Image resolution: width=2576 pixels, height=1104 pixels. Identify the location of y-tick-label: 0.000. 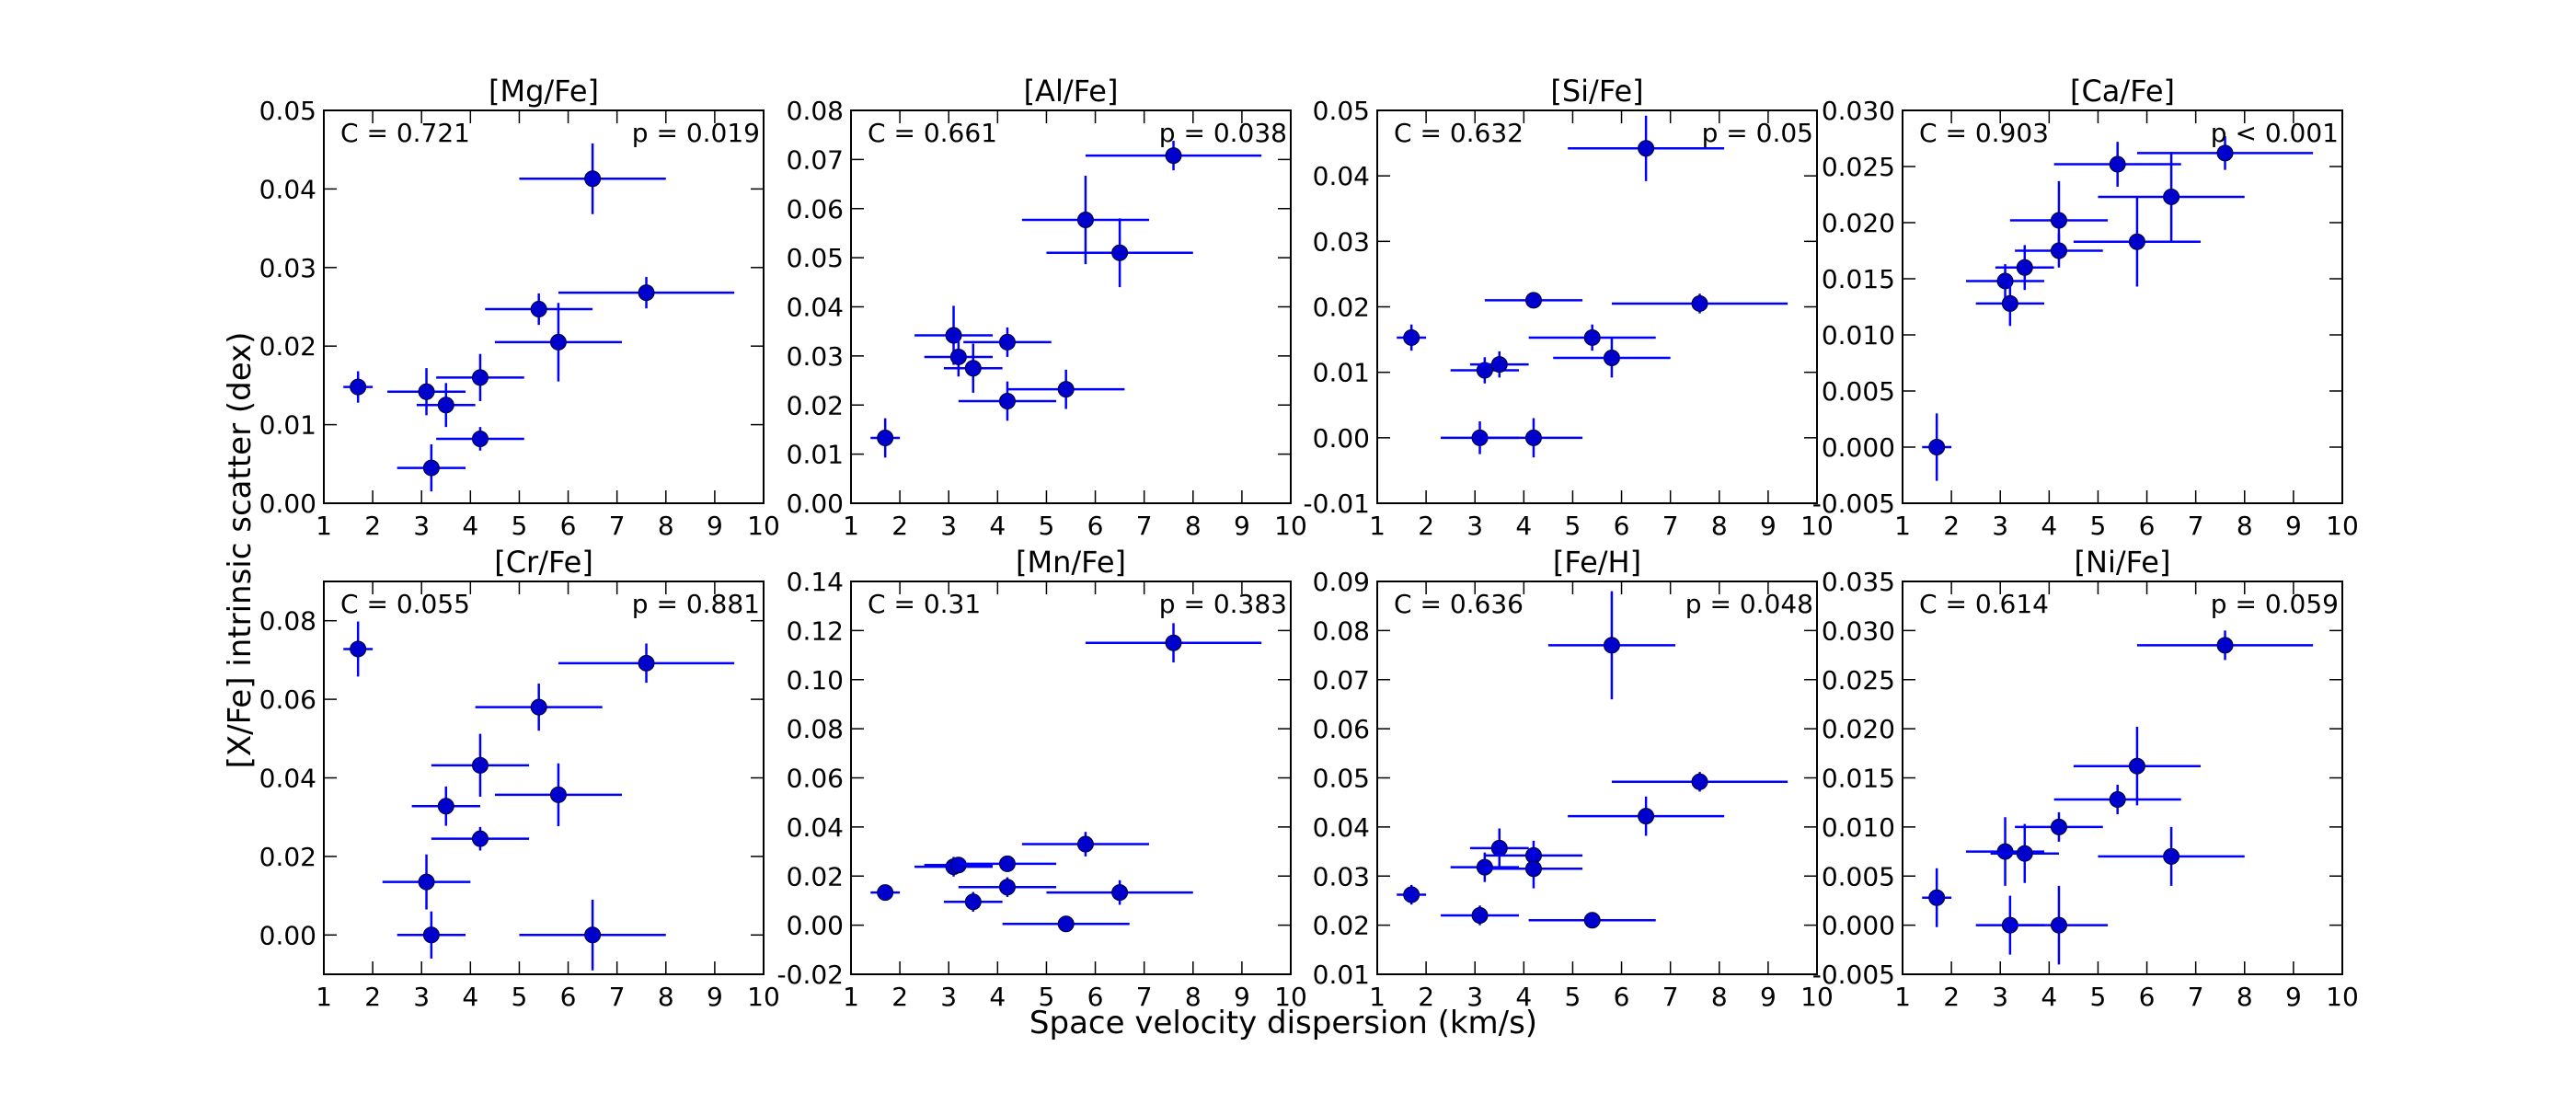
(1858, 926).